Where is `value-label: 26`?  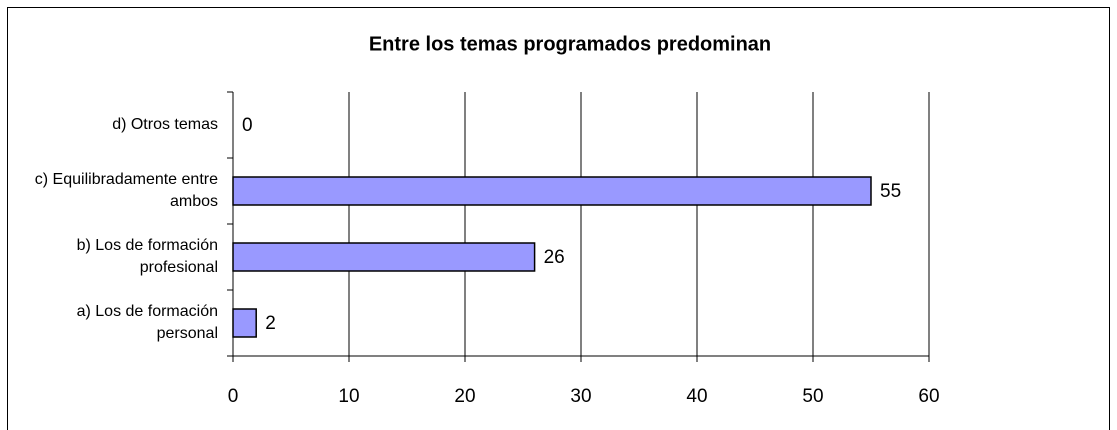
value-label: 26 is located at coordinates (554, 257).